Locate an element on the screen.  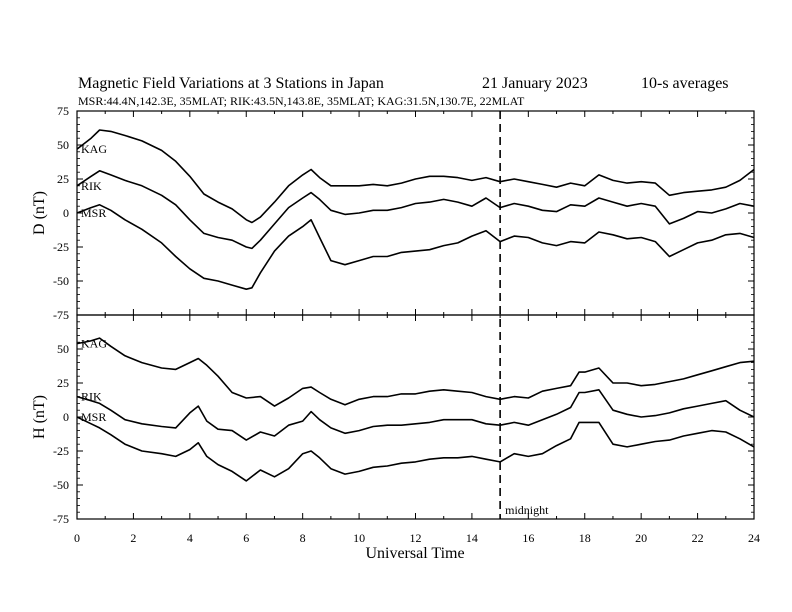
y-tick-label: 75 is located at coordinates (63, 111).